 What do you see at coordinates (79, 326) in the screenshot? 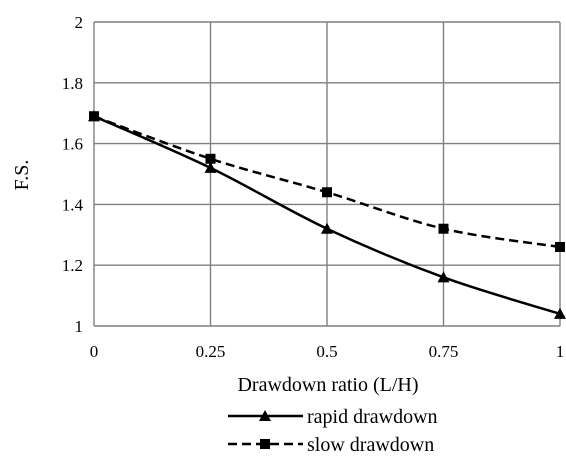
I see `y-tick-label: 1` at bounding box center [79, 326].